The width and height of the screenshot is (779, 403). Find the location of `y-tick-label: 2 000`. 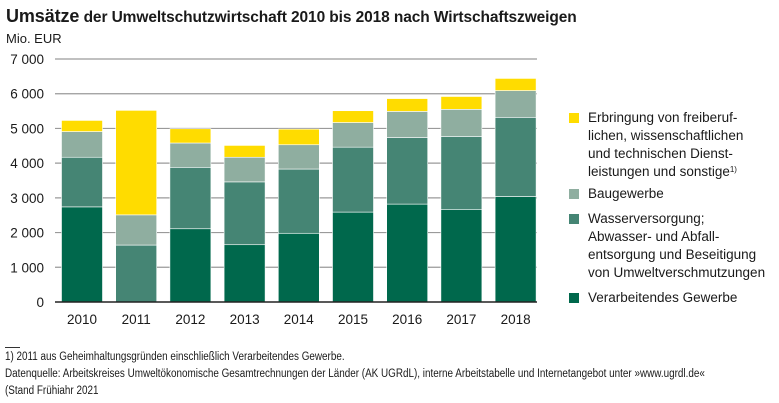

y-tick-label: 2 000 is located at coordinates (27, 233).